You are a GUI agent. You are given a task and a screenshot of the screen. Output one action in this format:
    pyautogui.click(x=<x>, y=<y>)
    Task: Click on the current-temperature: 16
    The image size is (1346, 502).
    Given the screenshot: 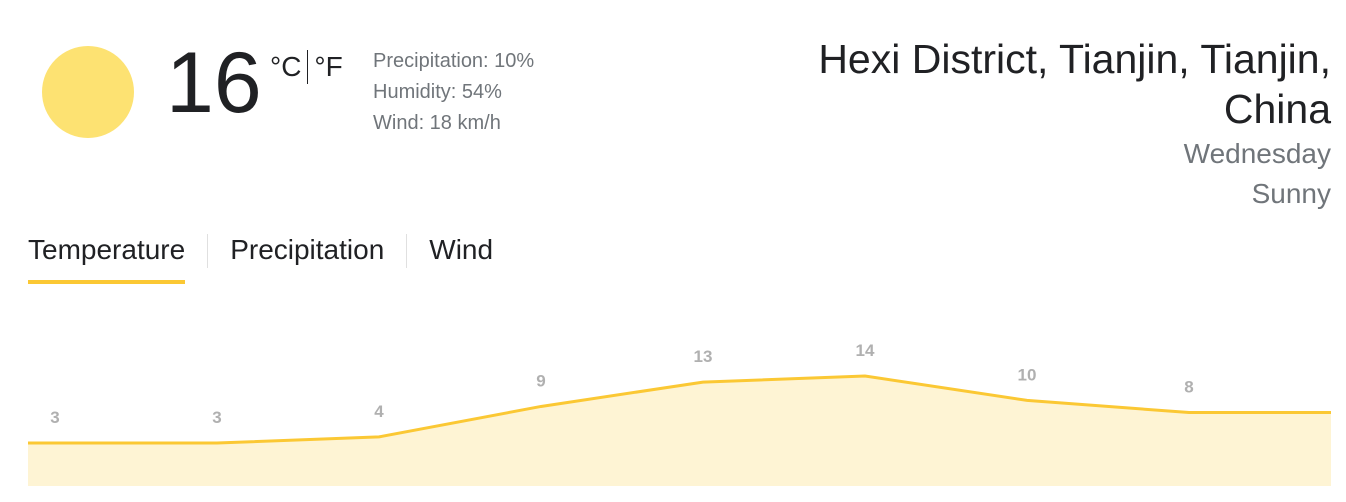 What is the action you would take?
    pyautogui.click(x=214, y=83)
    